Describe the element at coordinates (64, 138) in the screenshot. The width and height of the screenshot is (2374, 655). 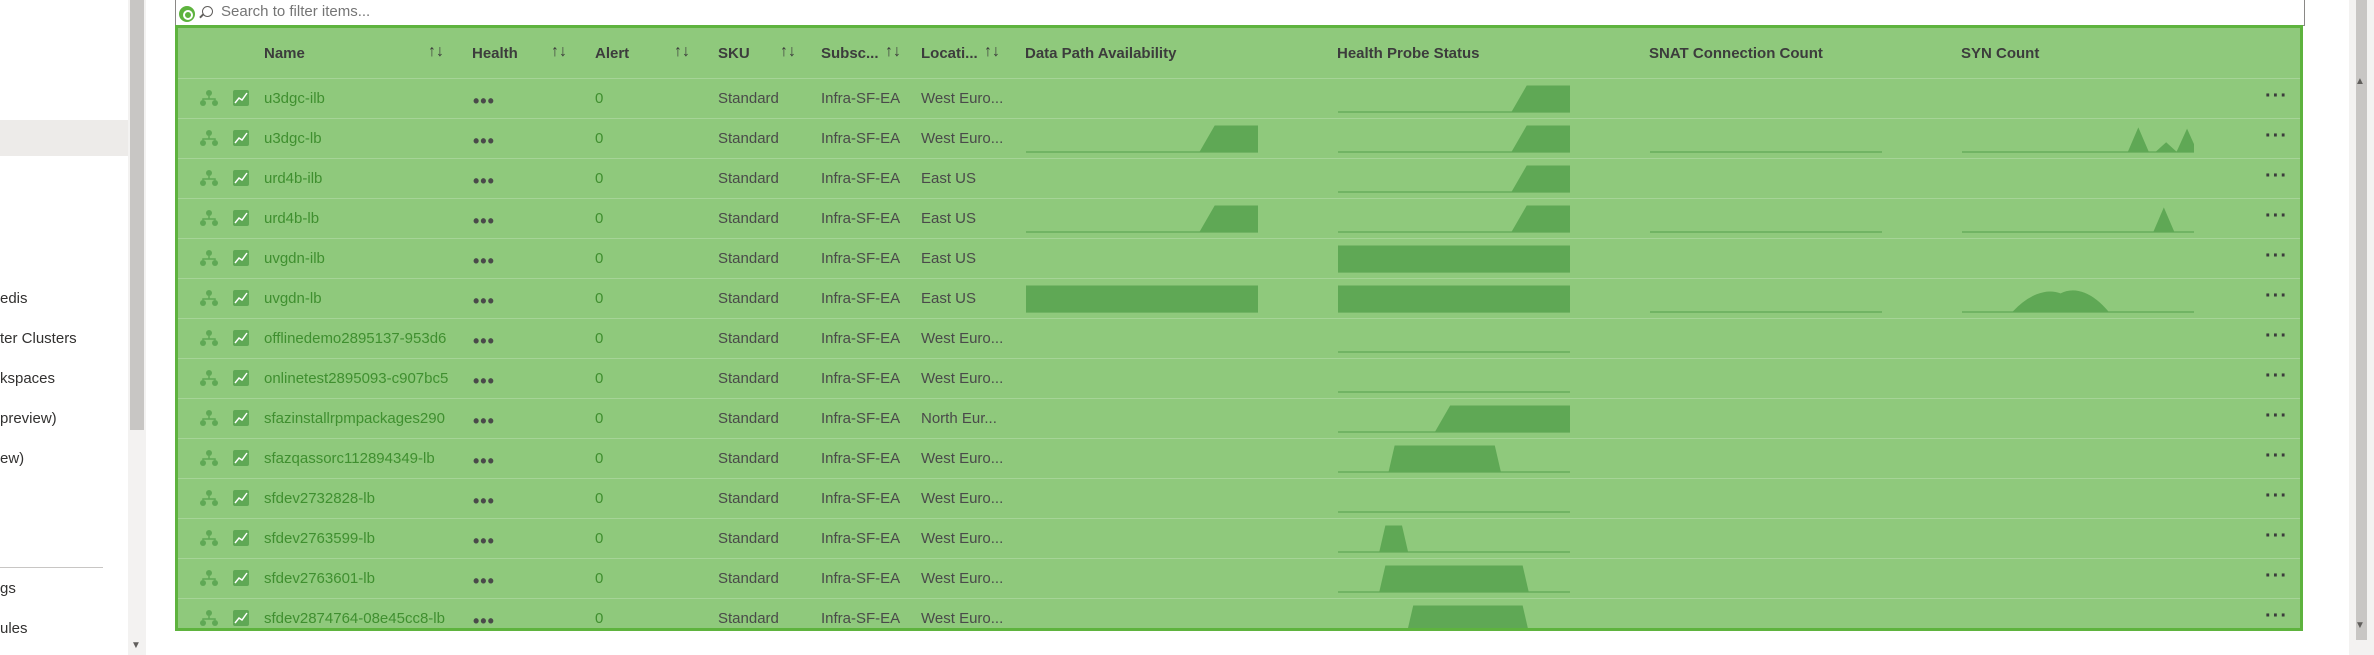
I see `nav-selected-item` at that location.